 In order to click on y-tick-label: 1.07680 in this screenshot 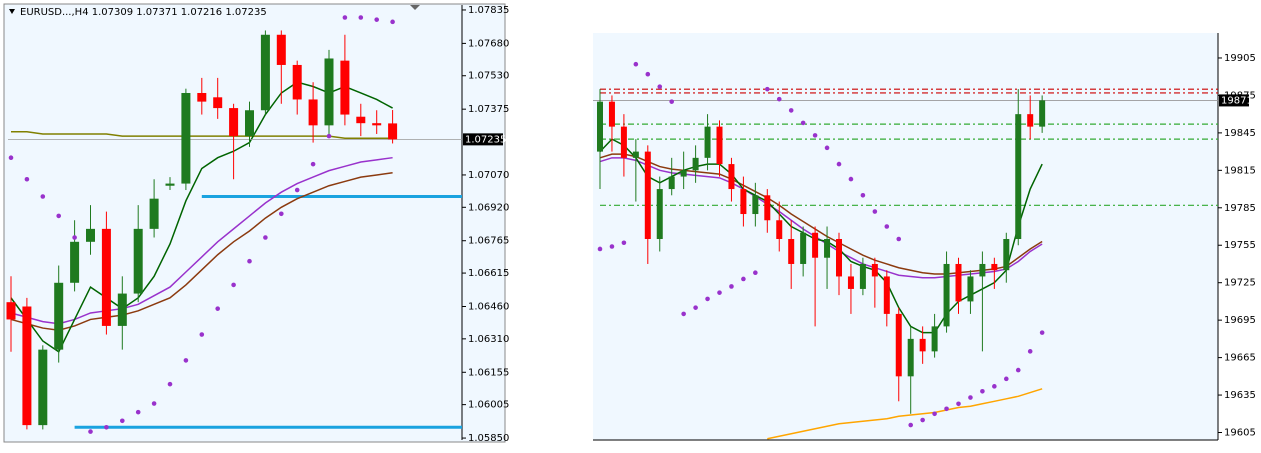, I will do `click(488, 43)`.